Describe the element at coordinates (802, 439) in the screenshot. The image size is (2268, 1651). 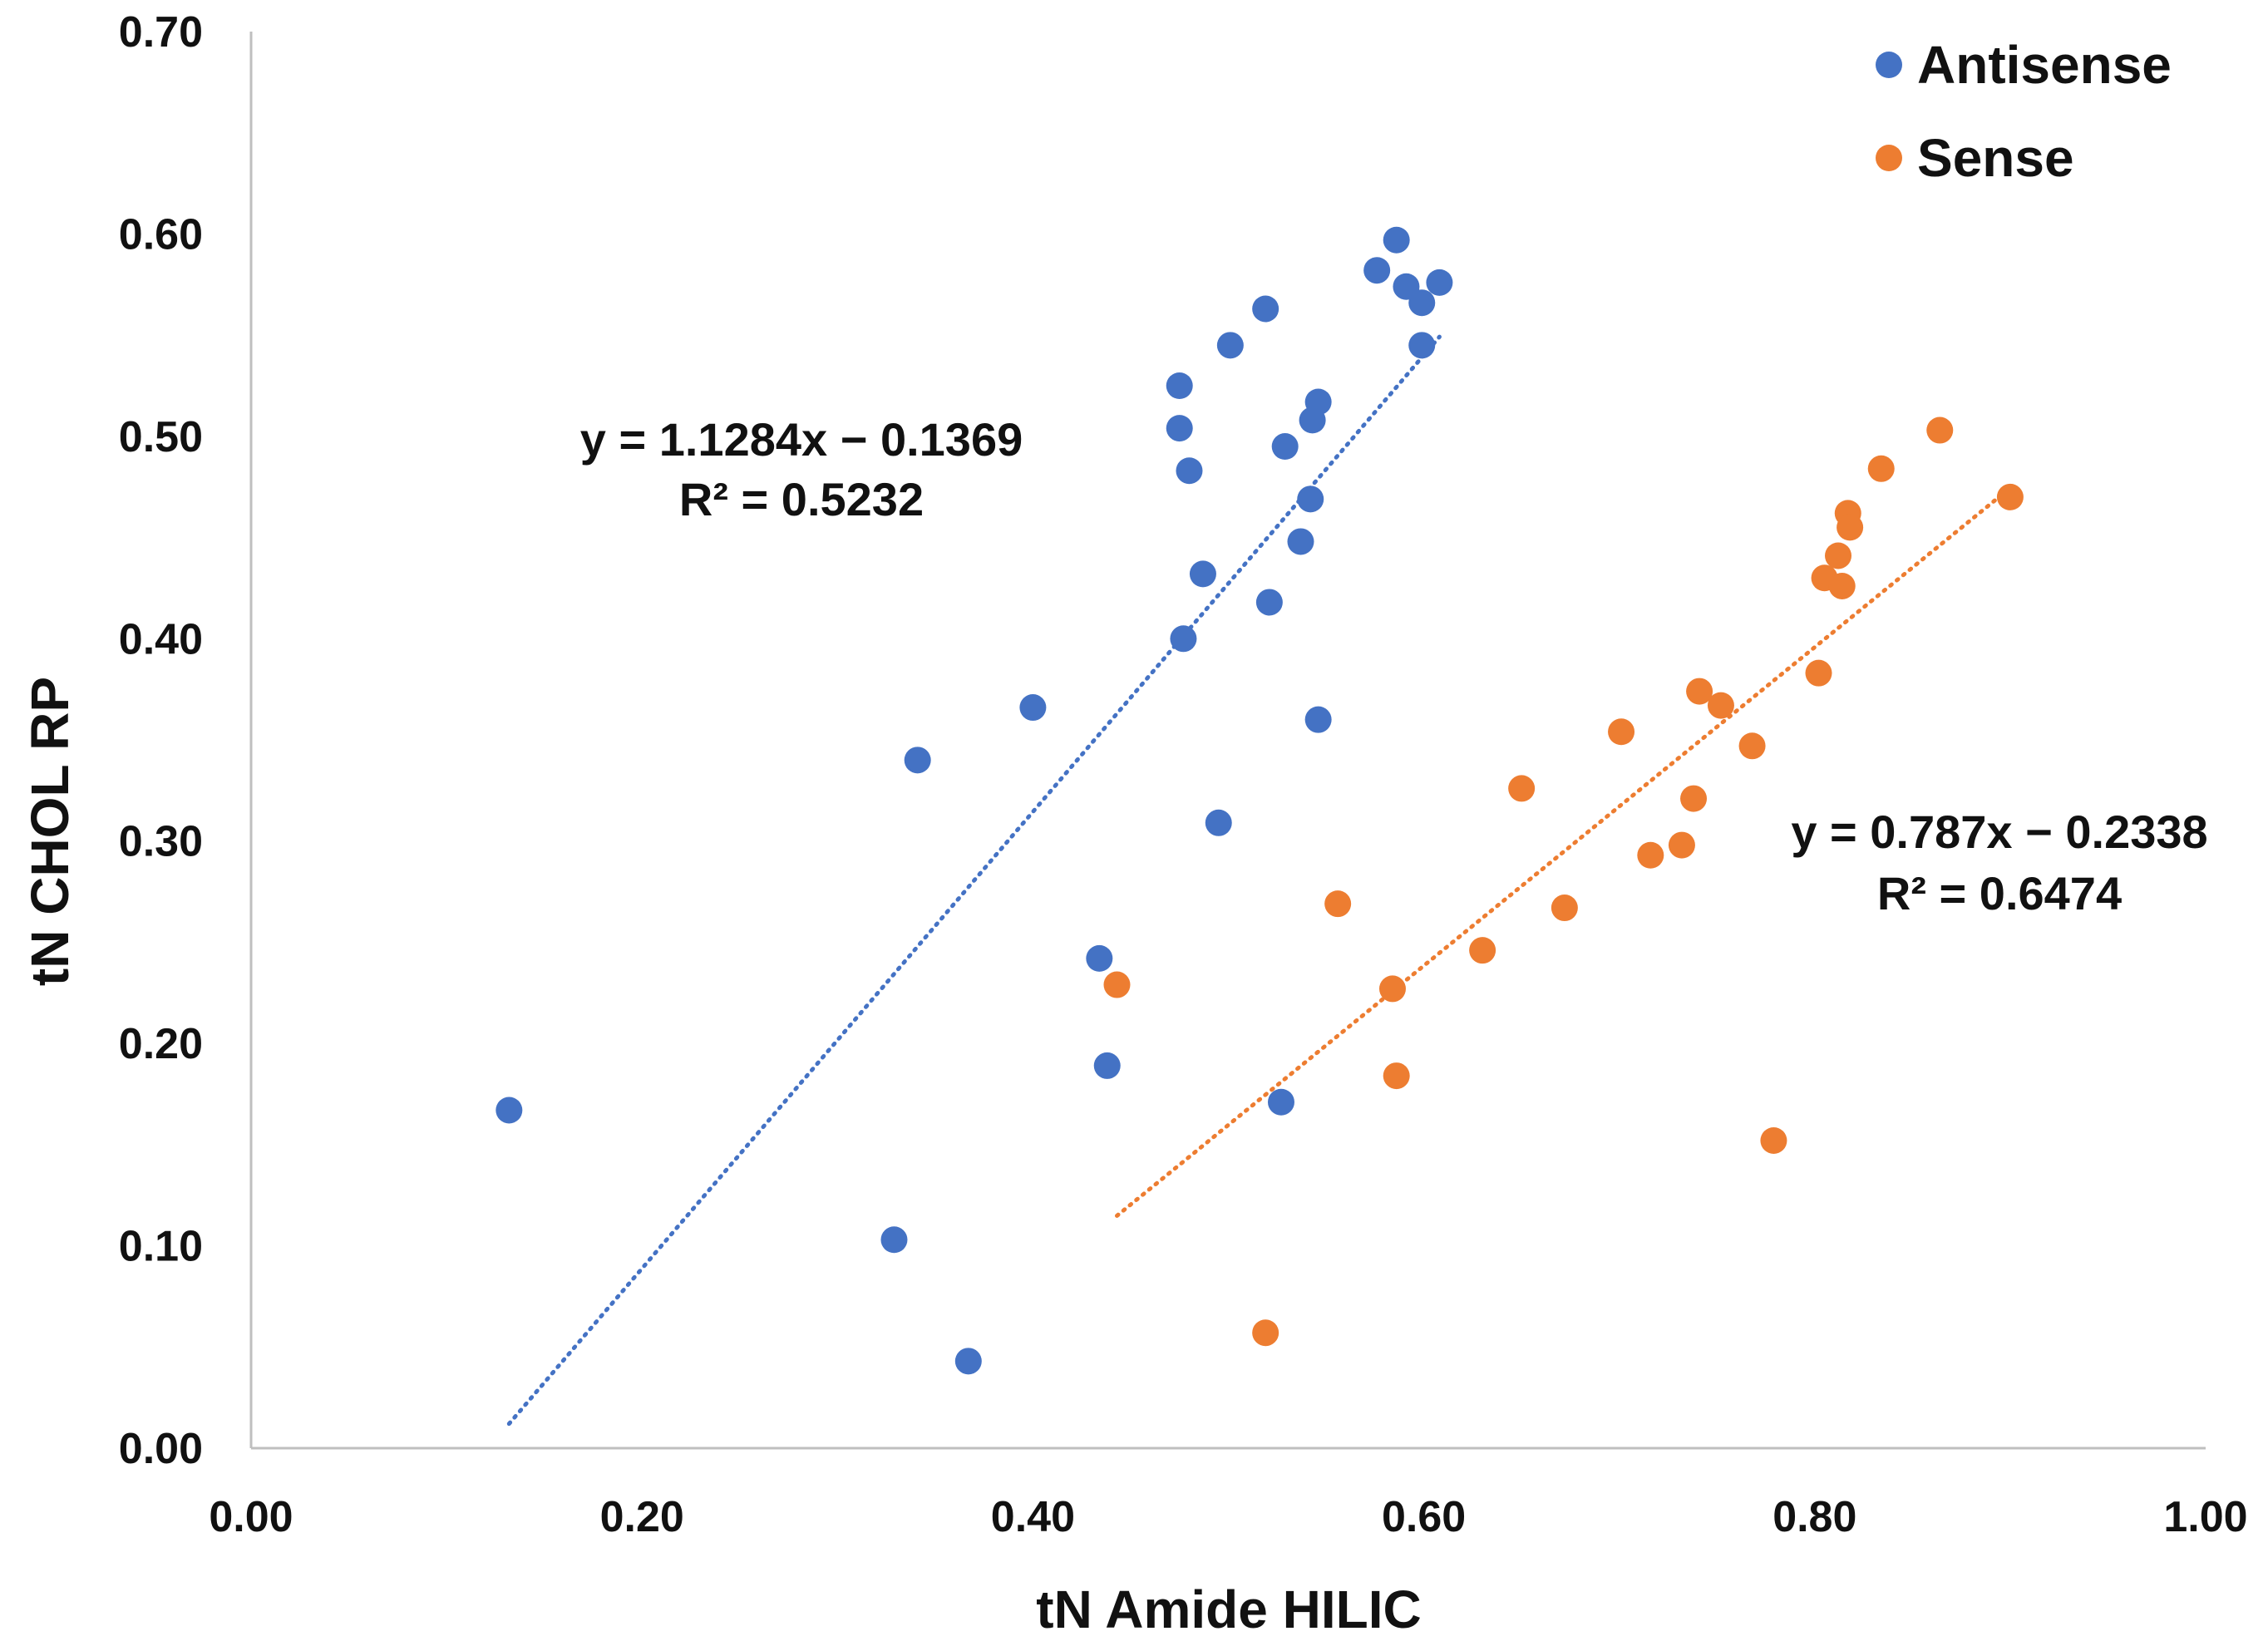
I see `equation-antisense: y = 1.1284x − 0.1369` at that location.